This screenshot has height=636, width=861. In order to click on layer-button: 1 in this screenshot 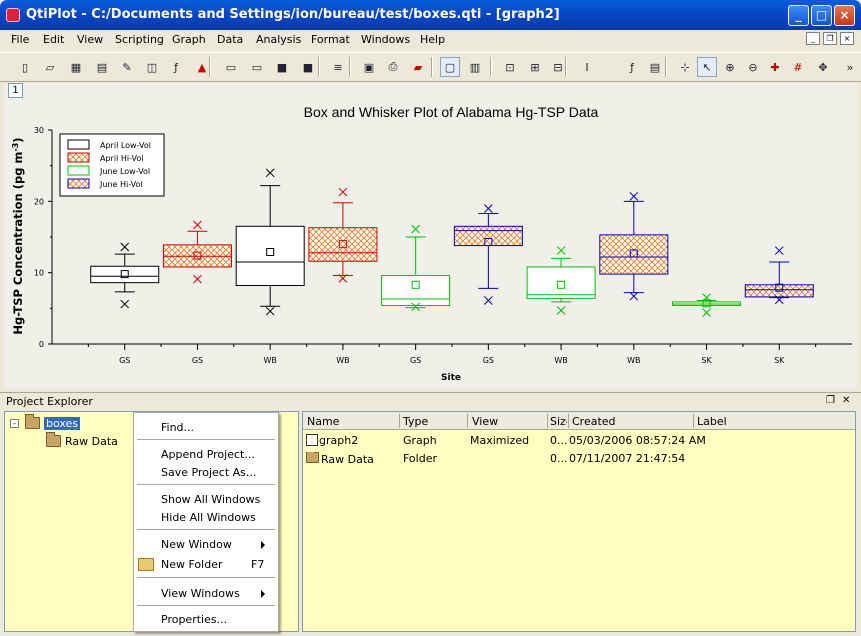, I will do `click(15, 90)`.